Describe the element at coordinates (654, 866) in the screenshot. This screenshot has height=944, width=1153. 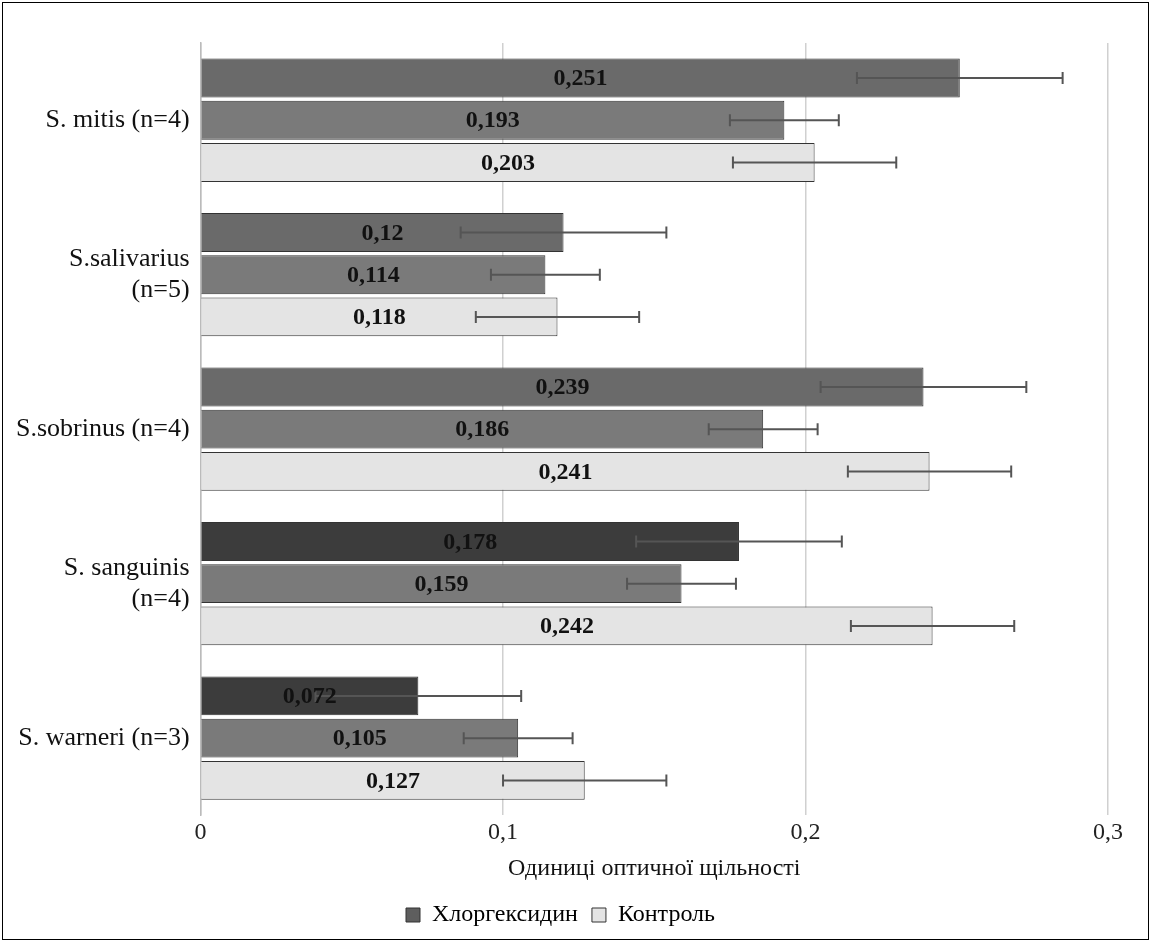
I see `x-axis-title: Одиниці оптичної щільності` at that location.